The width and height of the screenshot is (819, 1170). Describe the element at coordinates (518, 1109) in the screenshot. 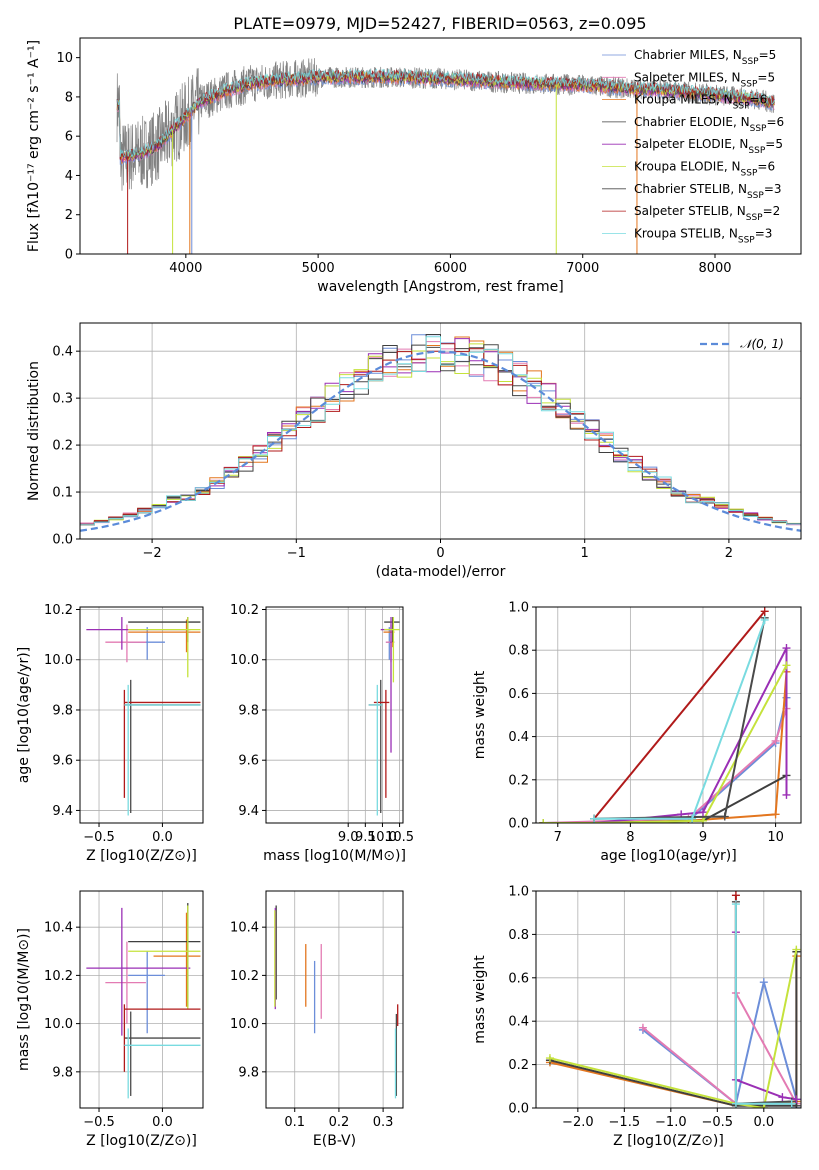

I see `y-tick-label: 0.0` at that location.